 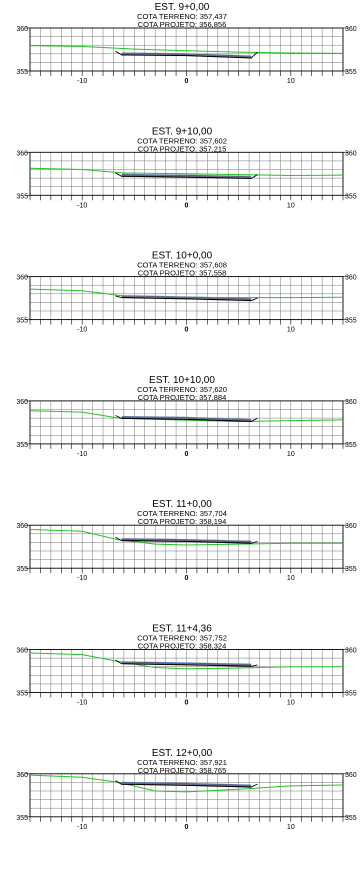 What do you see at coordinates (182, 638) in the screenshot?
I see `terrain-elevation-label: COTA TERRENO: 357,752` at bounding box center [182, 638].